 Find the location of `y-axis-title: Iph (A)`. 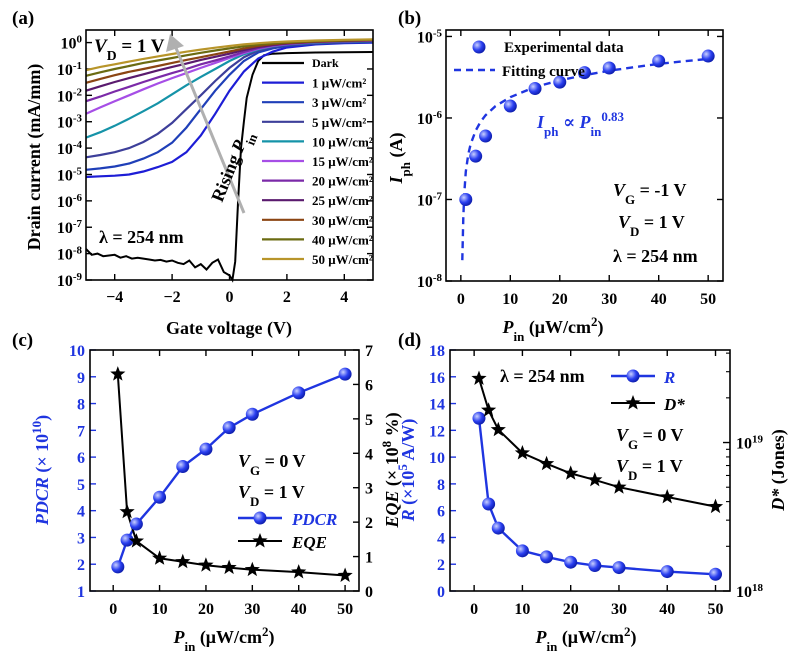

y-axis-title: Iph (A) is located at coordinates (399, 159).